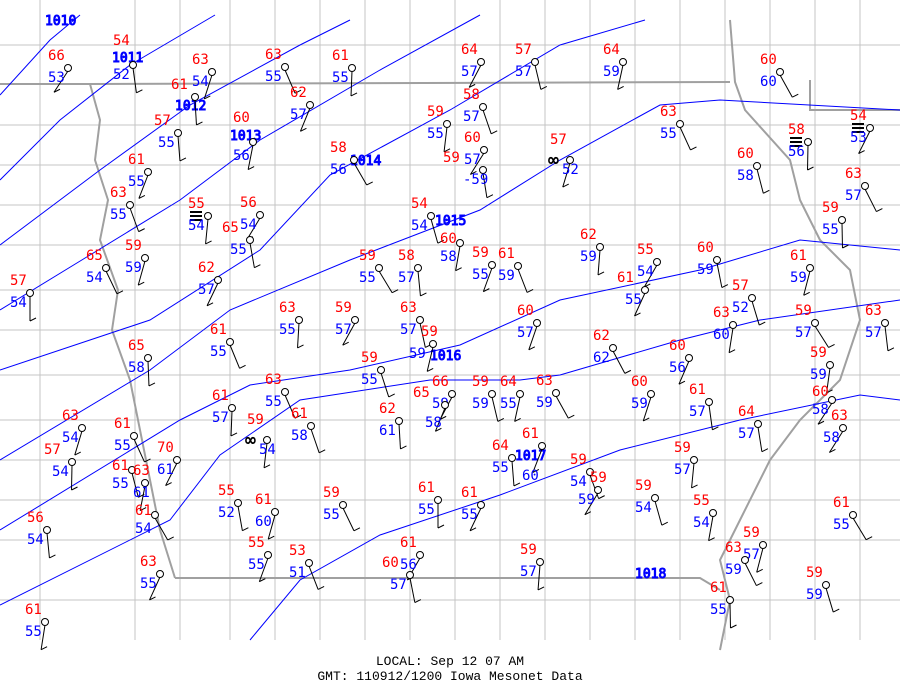  I want to click on isobar-label: 1012, so click(190, 106).